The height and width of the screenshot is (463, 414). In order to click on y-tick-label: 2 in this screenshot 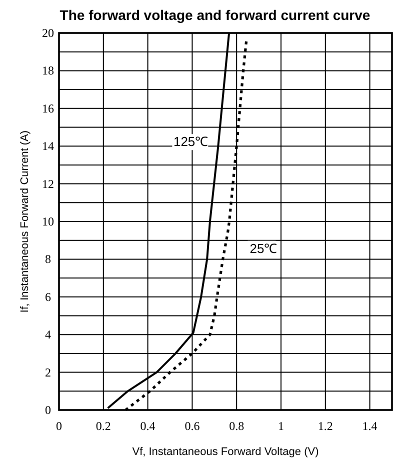, I will do `click(48, 372)`.